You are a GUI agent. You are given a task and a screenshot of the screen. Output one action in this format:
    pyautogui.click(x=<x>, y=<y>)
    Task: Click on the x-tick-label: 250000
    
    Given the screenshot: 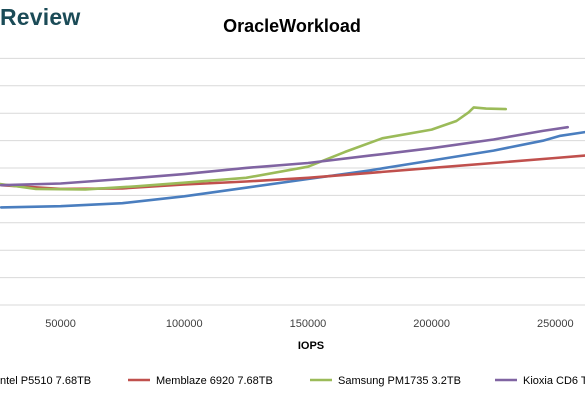 What is the action you would take?
    pyautogui.click(x=555, y=324)
    